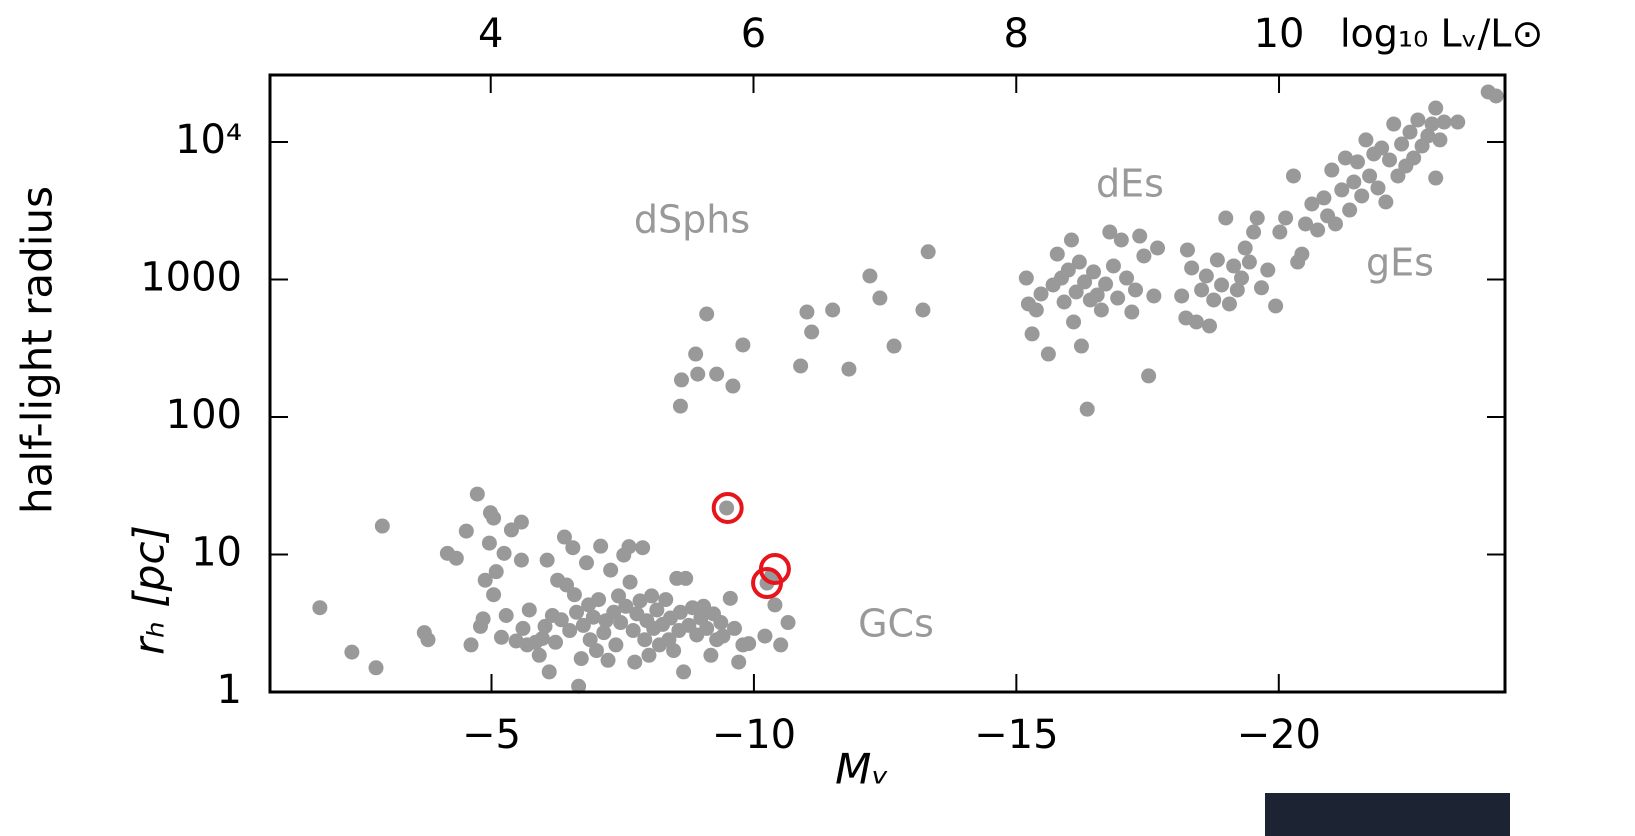  What do you see at coordinates (896, 624) in the screenshot?
I see `annotation: GCs` at bounding box center [896, 624].